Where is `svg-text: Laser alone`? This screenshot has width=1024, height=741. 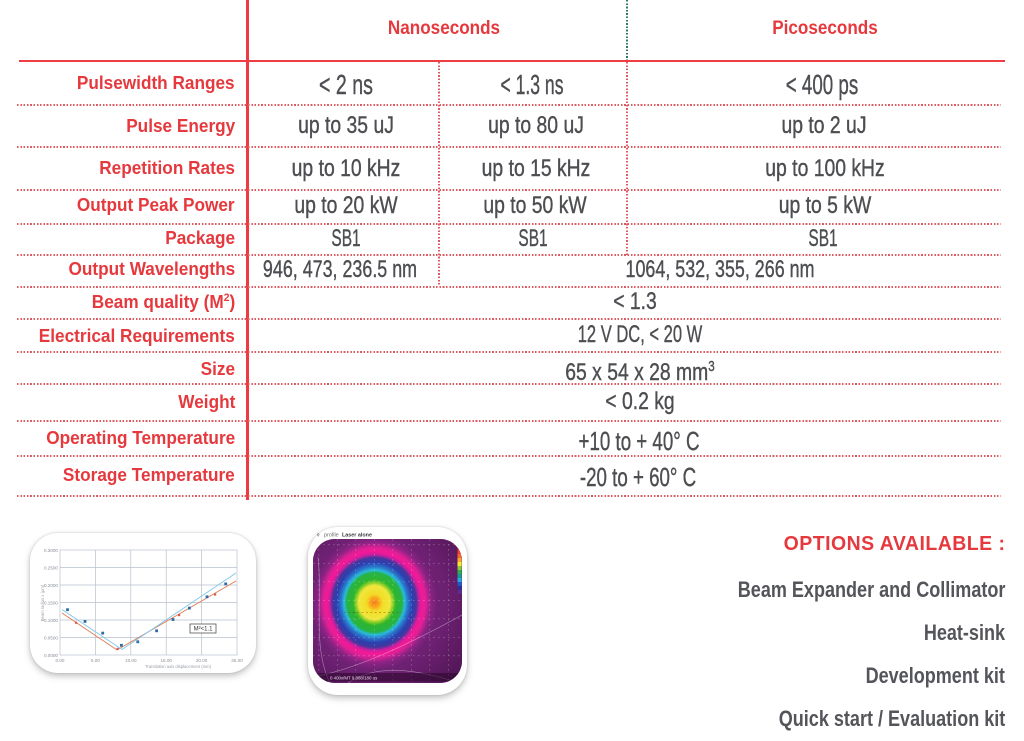
svg-text: Laser alone is located at coordinates (357, 536).